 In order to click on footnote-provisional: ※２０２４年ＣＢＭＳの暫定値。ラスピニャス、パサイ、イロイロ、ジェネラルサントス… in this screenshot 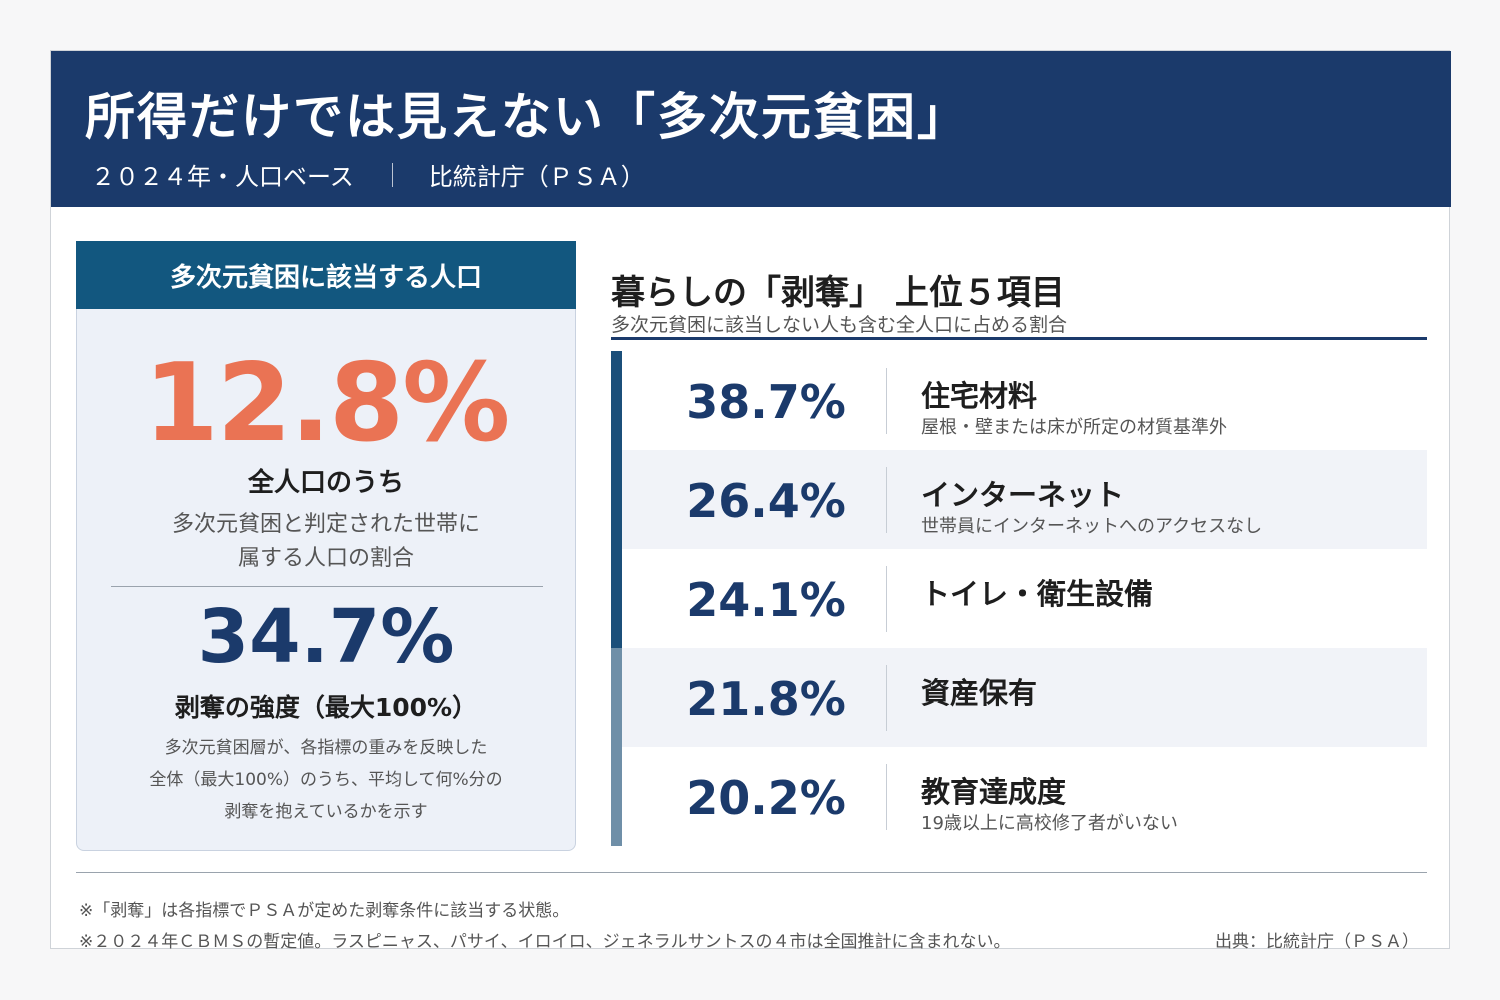, I will do `click(545, 942)`.